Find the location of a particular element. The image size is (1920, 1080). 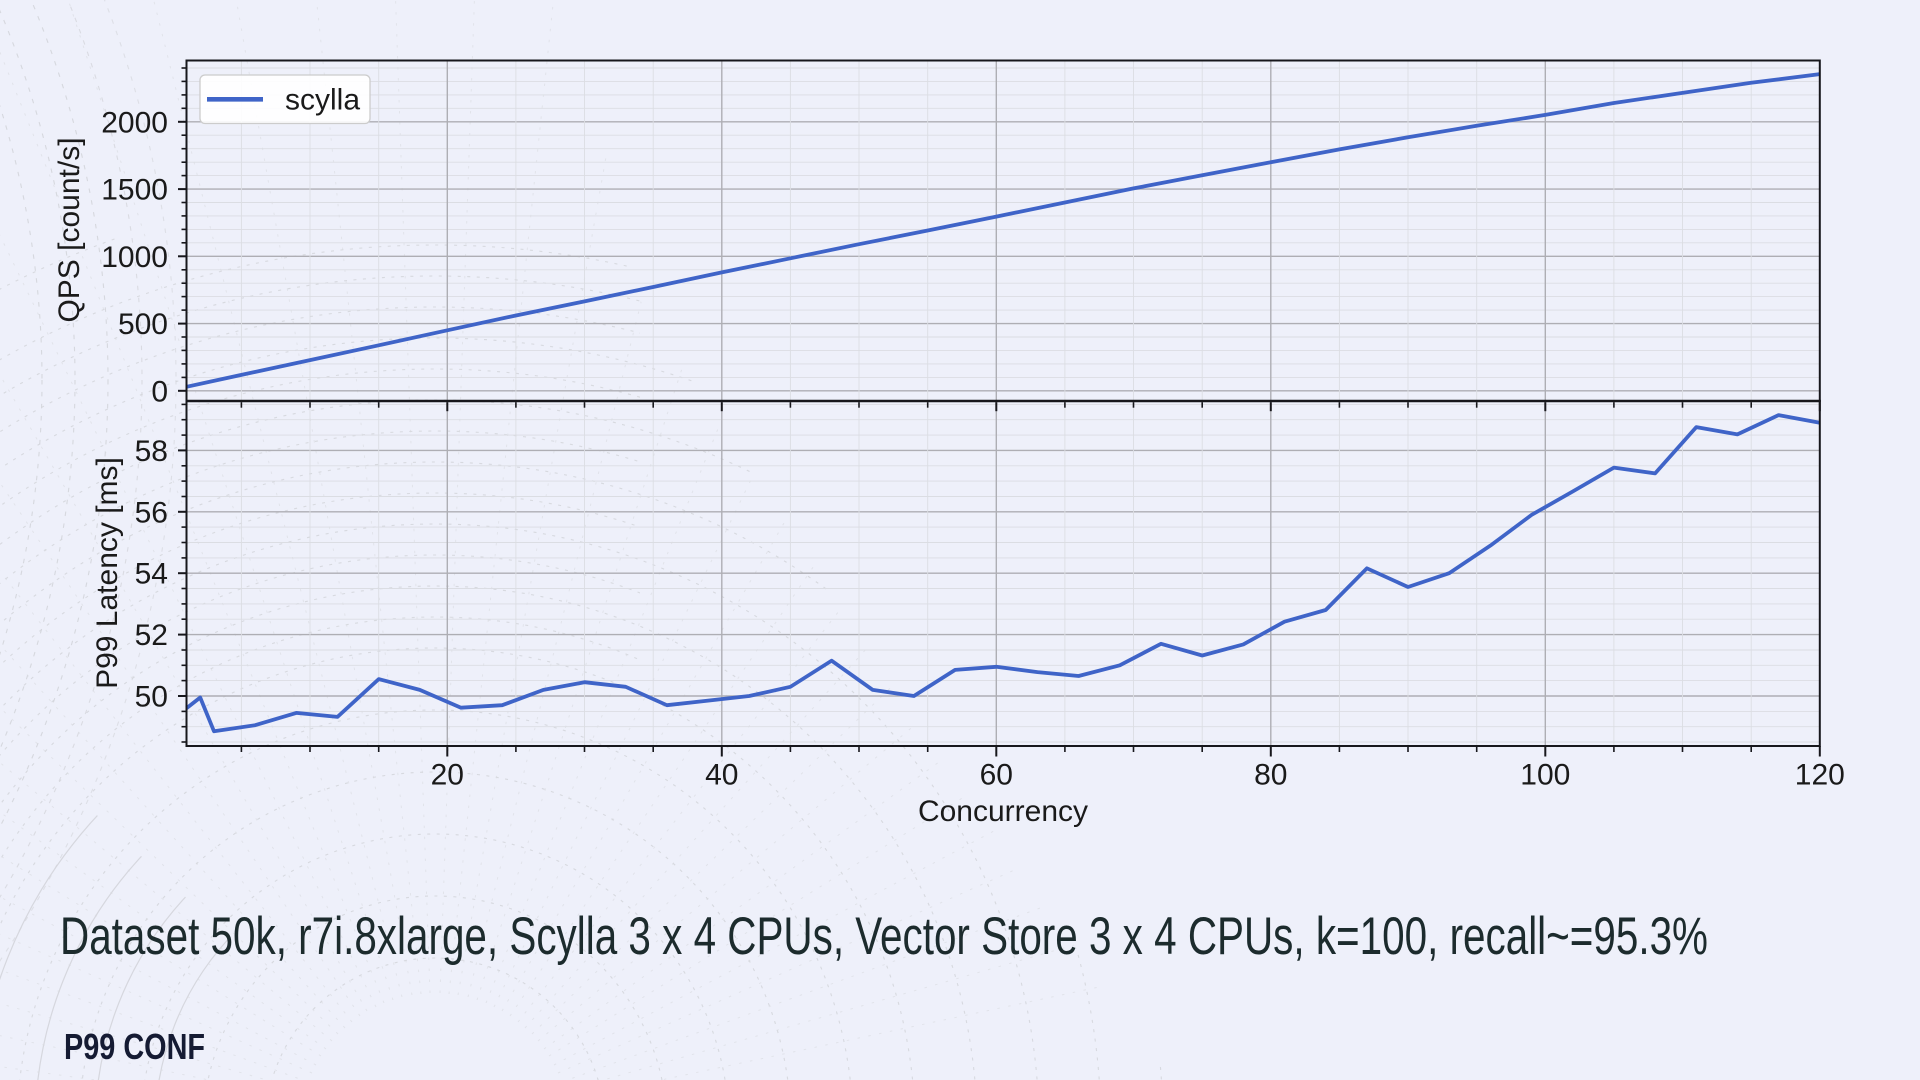

svg-text: 120 is located at coordinates (1820, 775).